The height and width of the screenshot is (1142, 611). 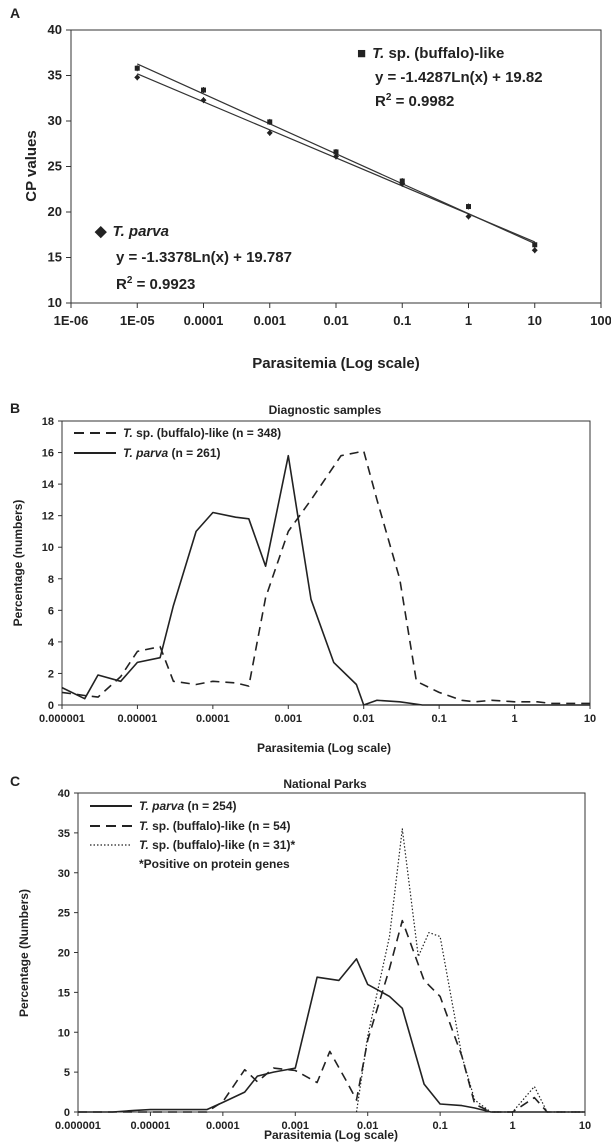 I want to click on legend-c-buffalo31-italic: T., so click(x=144, y=845).